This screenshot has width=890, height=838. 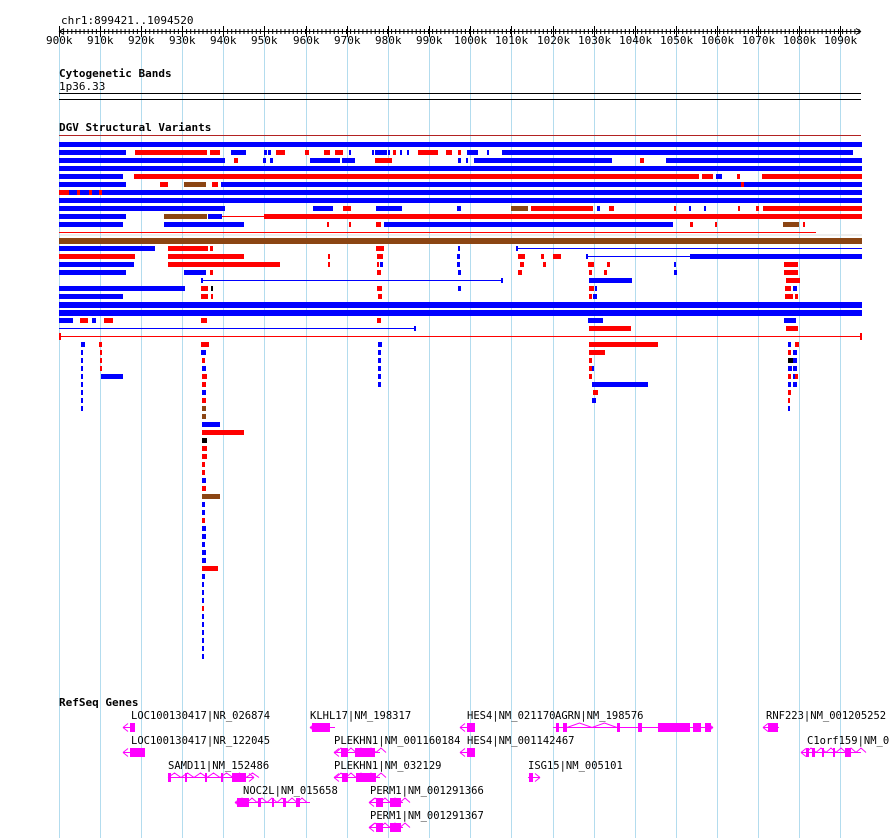 I want to click on gene-loc100130417-a-strand-arrow, so click(x=125, y=727).